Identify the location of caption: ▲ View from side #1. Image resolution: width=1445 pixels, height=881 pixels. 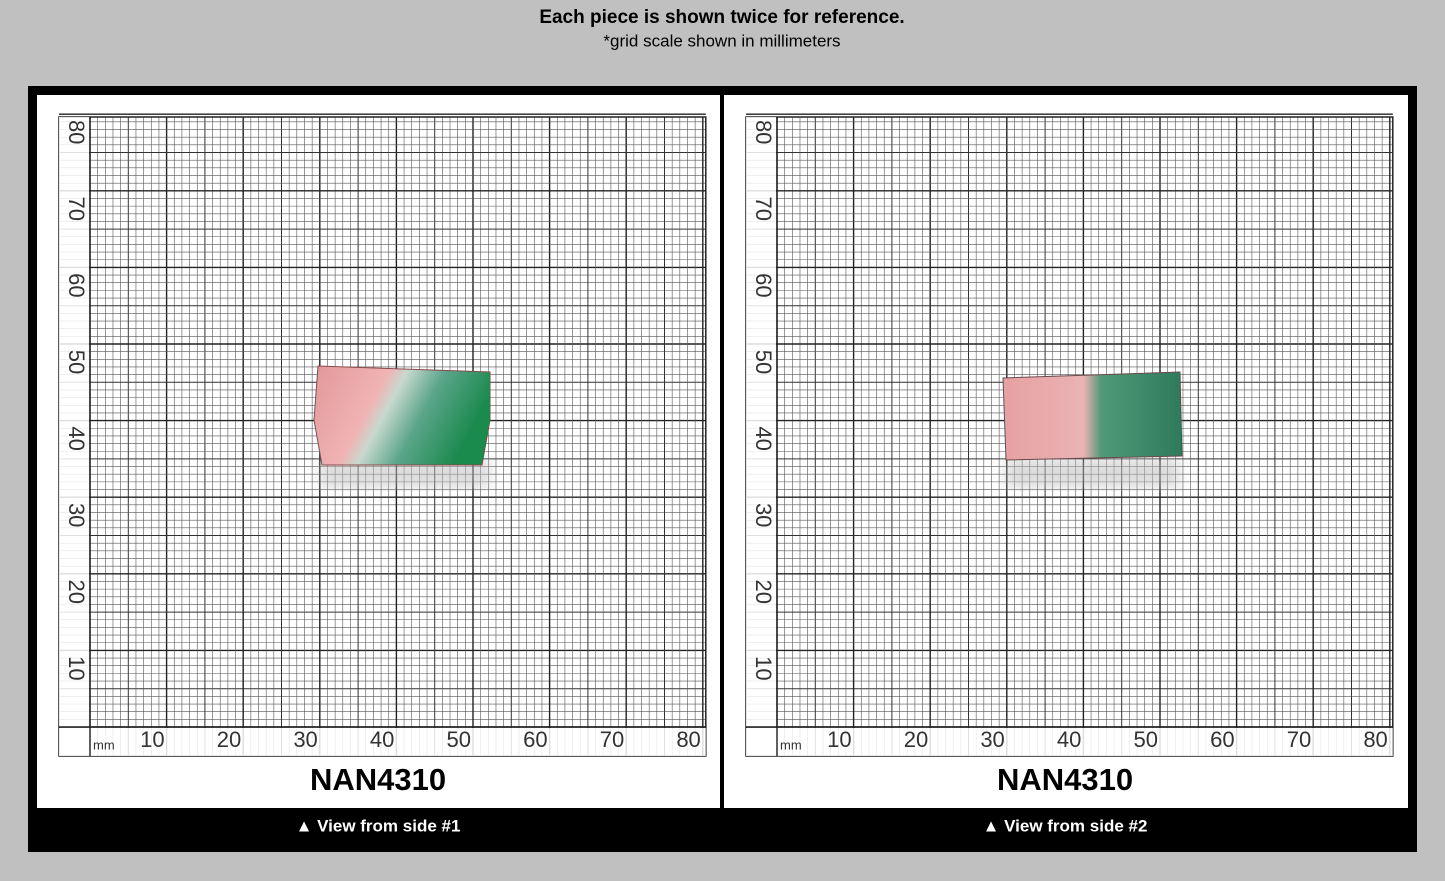
(378, 825).